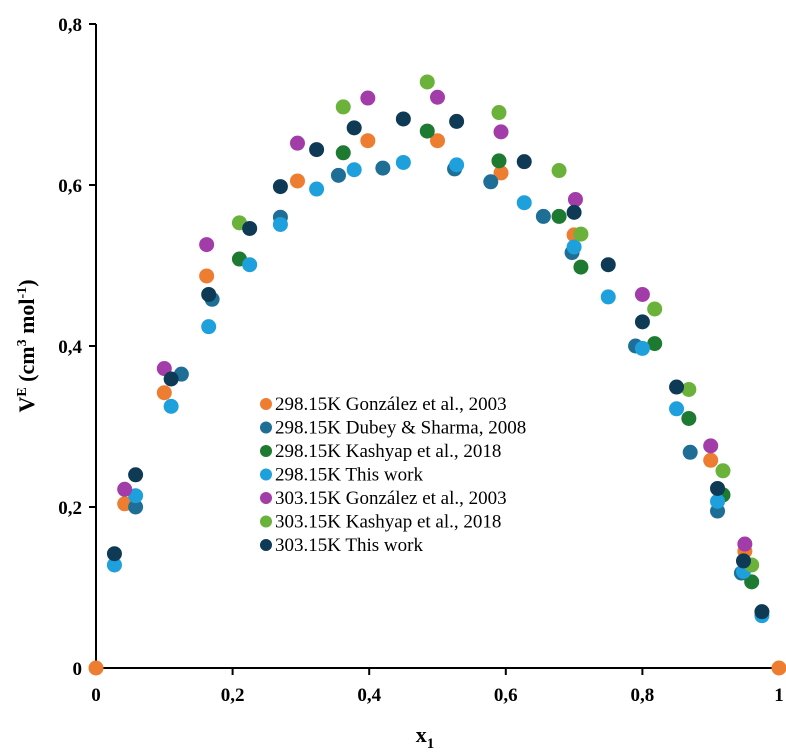 The height and width of the screenshot is (753, 786). I want to click on x-tick-label: 0,8, so click(643, 695).